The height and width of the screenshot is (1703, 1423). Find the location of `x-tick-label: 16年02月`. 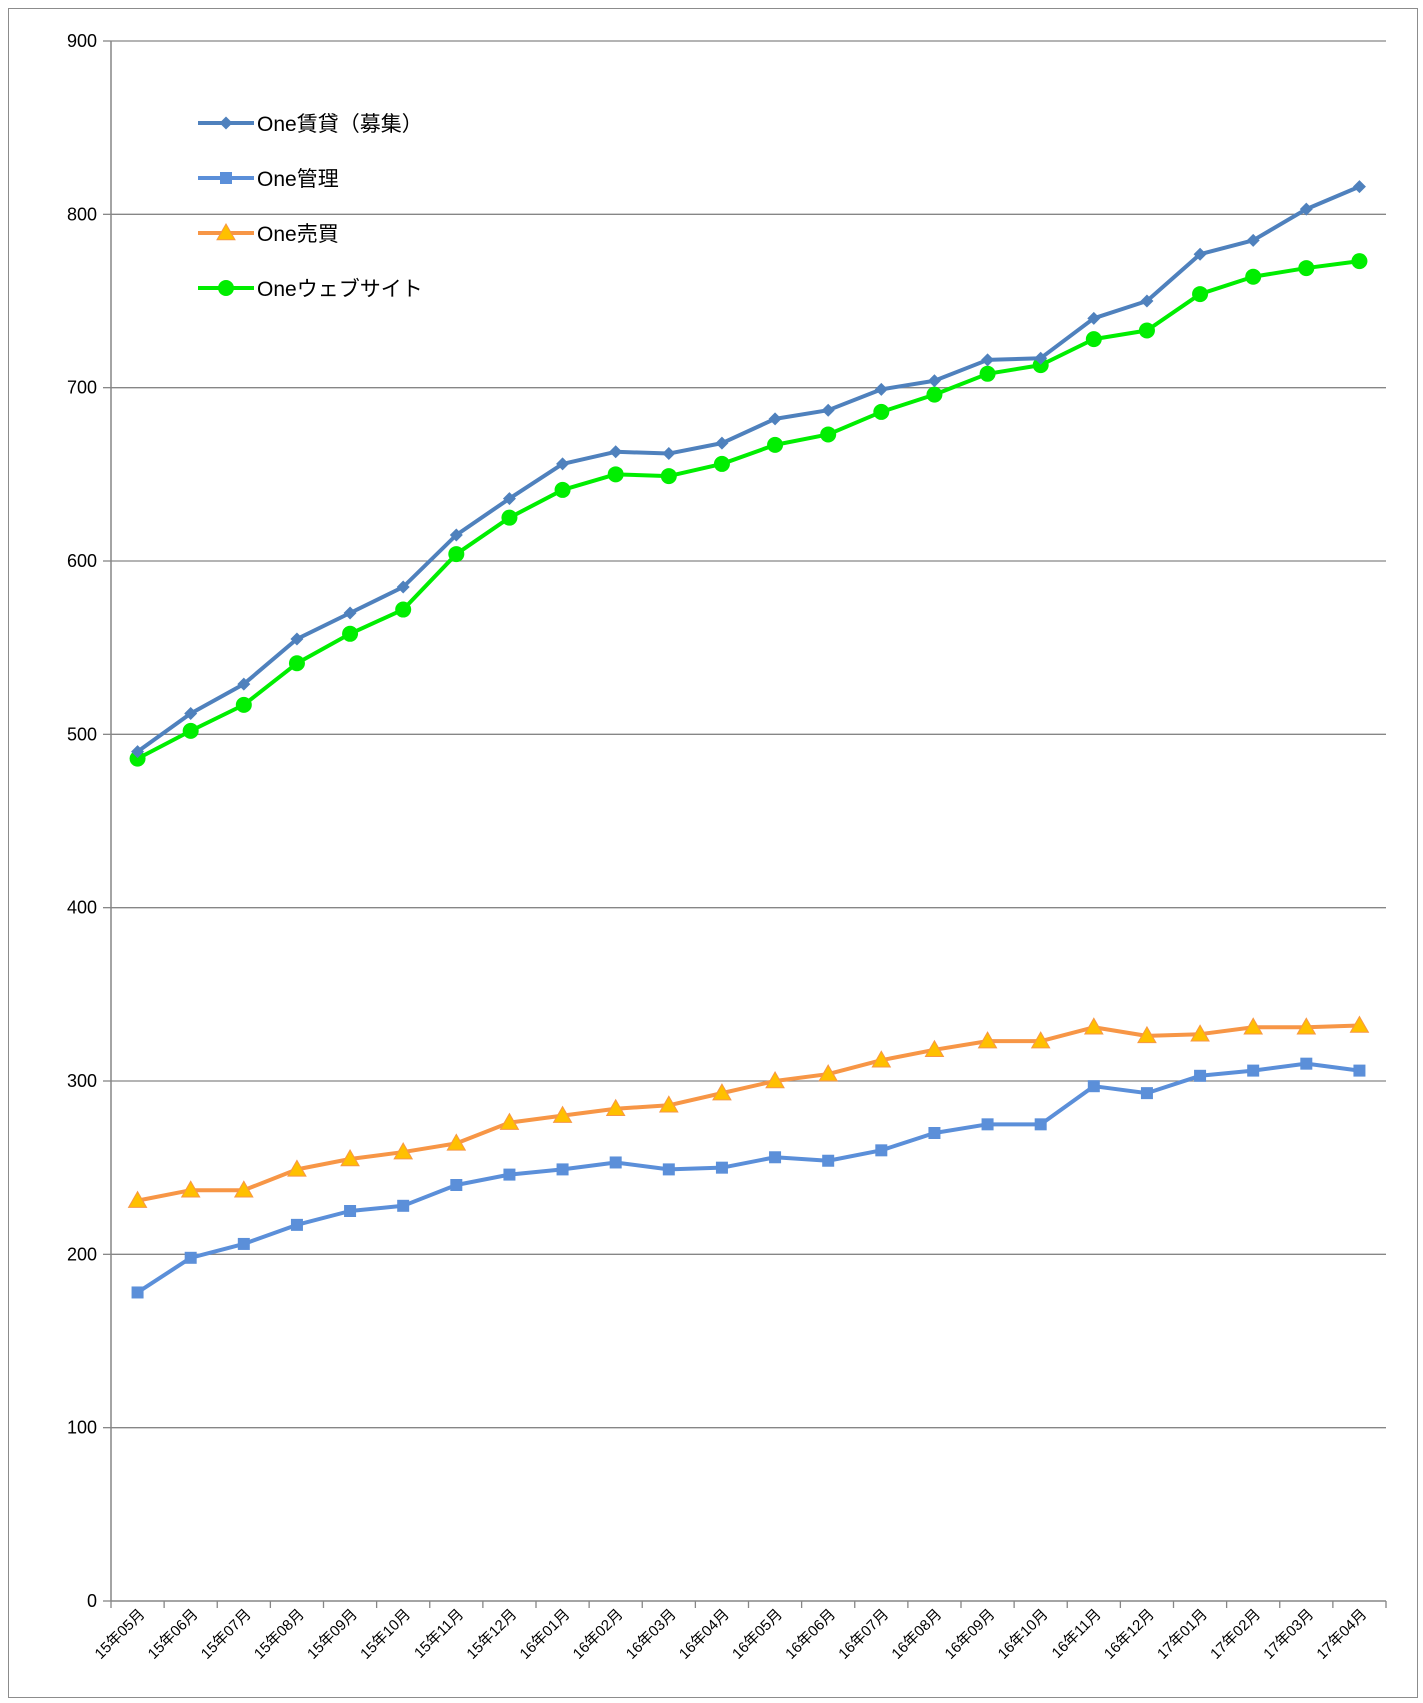

x-tick-label: 16年02月 is located at coordinates (598, 1634).